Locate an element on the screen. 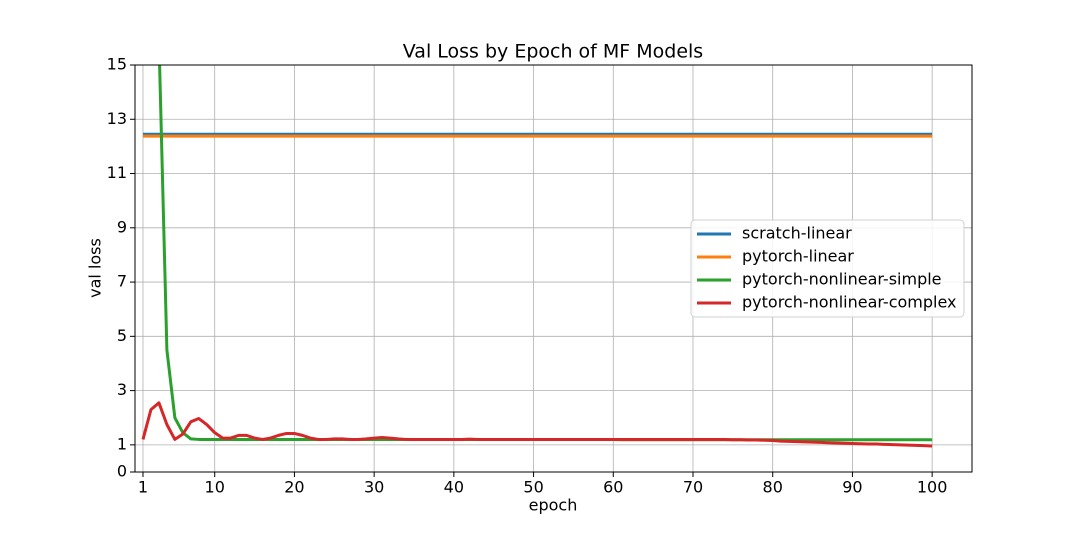 The width and height of the screenshot is (1080, 540). y-tick-label: 1 is located at coordinates (122, 443).